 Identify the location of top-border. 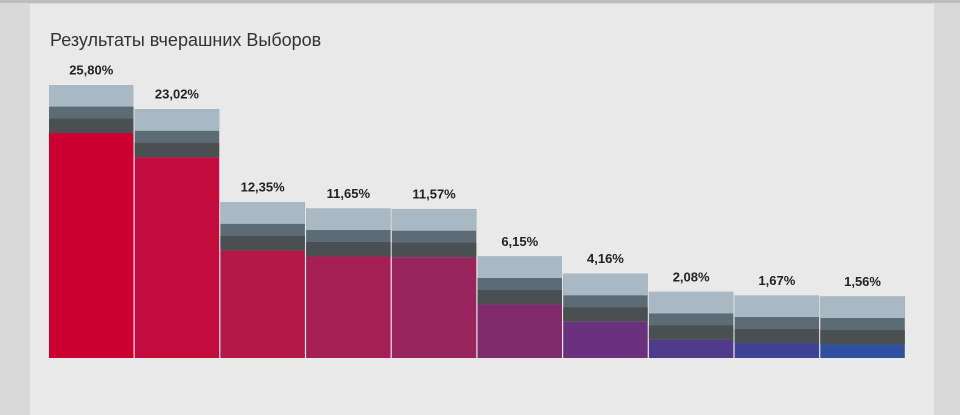
(480, 1).